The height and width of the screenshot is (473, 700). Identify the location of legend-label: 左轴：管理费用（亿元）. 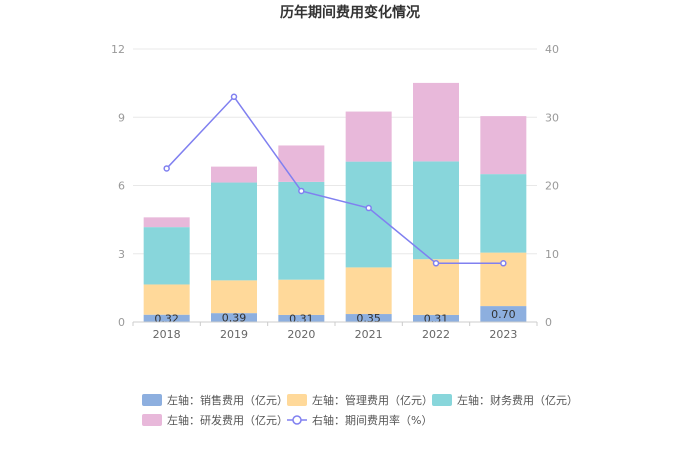
(372, 400).